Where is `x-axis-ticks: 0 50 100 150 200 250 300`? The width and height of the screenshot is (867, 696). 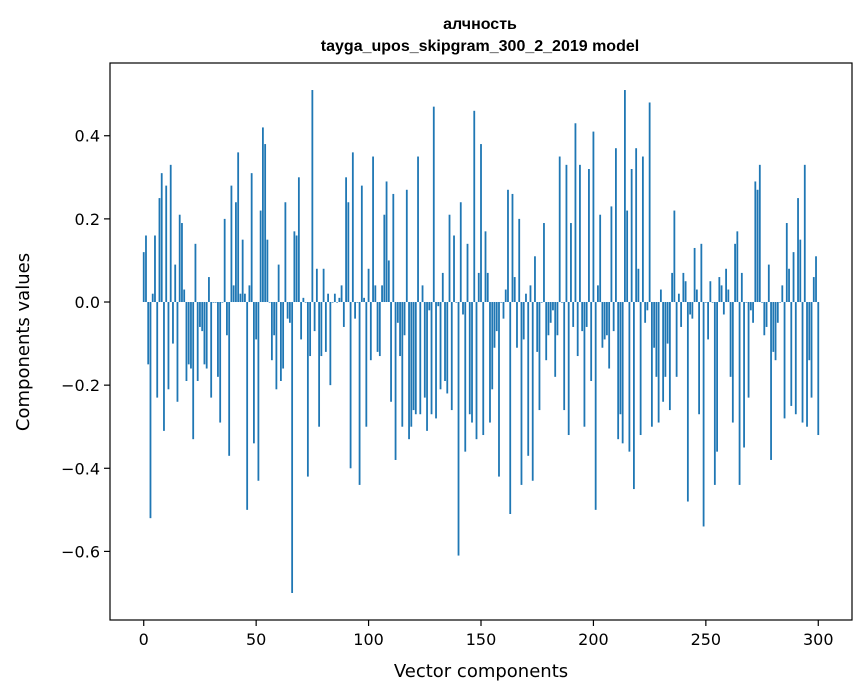
x-axis-ticks: 0 50 100 150 200 250 300 is located at coordinates (486, 634).